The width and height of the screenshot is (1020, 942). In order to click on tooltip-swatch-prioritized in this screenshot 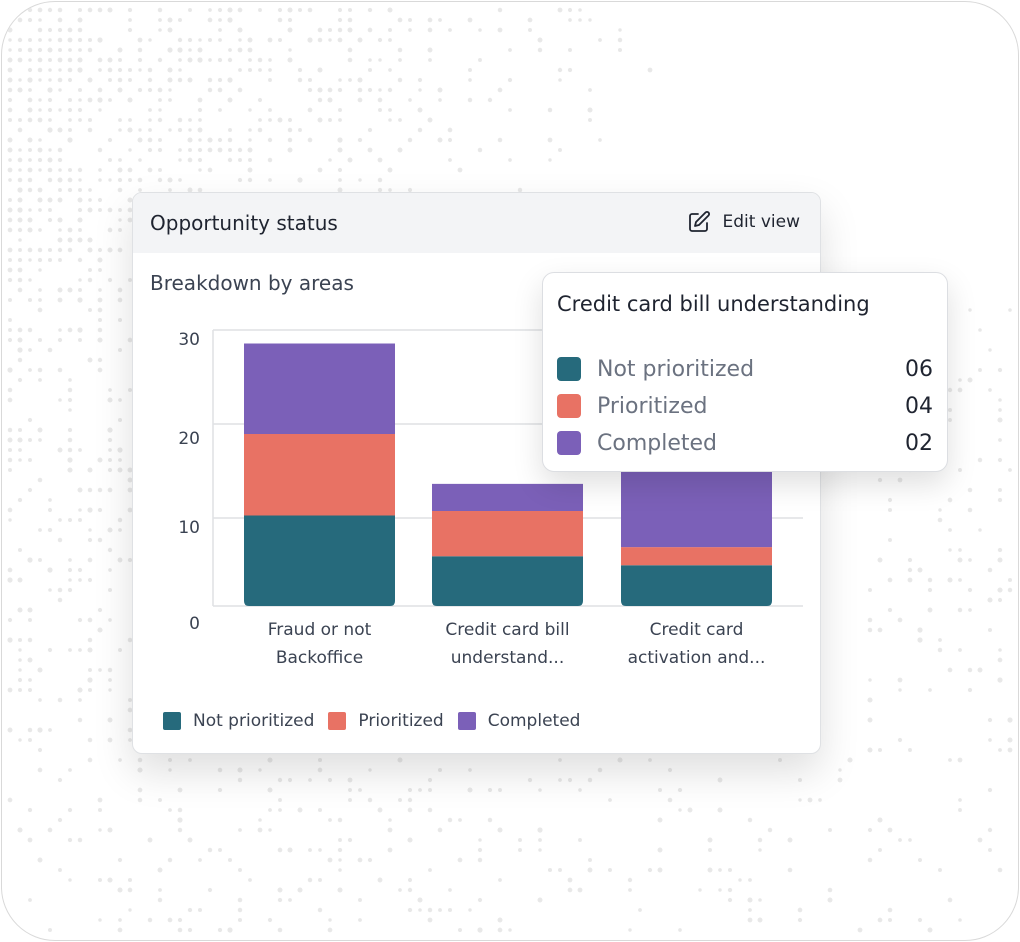, I will do `click(569, 406)`.